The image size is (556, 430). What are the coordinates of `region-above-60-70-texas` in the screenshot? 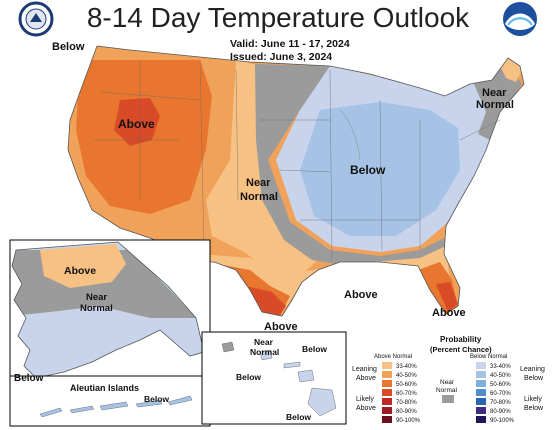 It's located at (266, 301).